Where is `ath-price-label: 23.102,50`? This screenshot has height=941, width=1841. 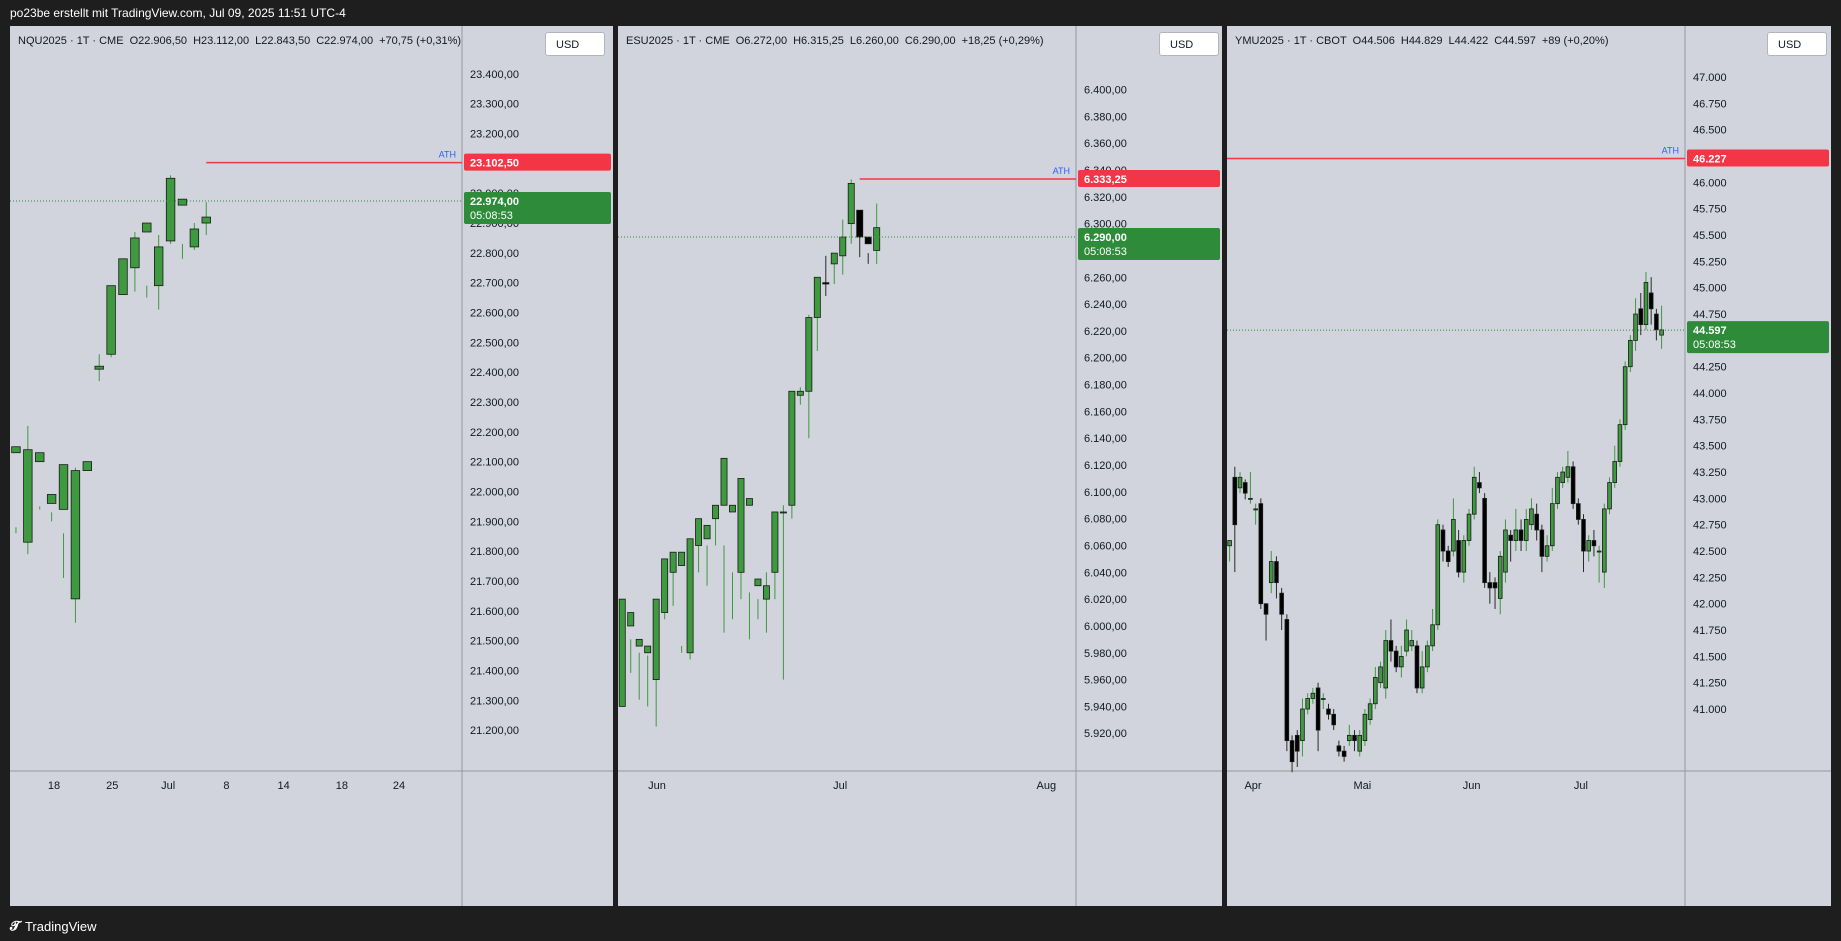
ath-price-label: 23.102,50 is located at coordinates (494, 164).